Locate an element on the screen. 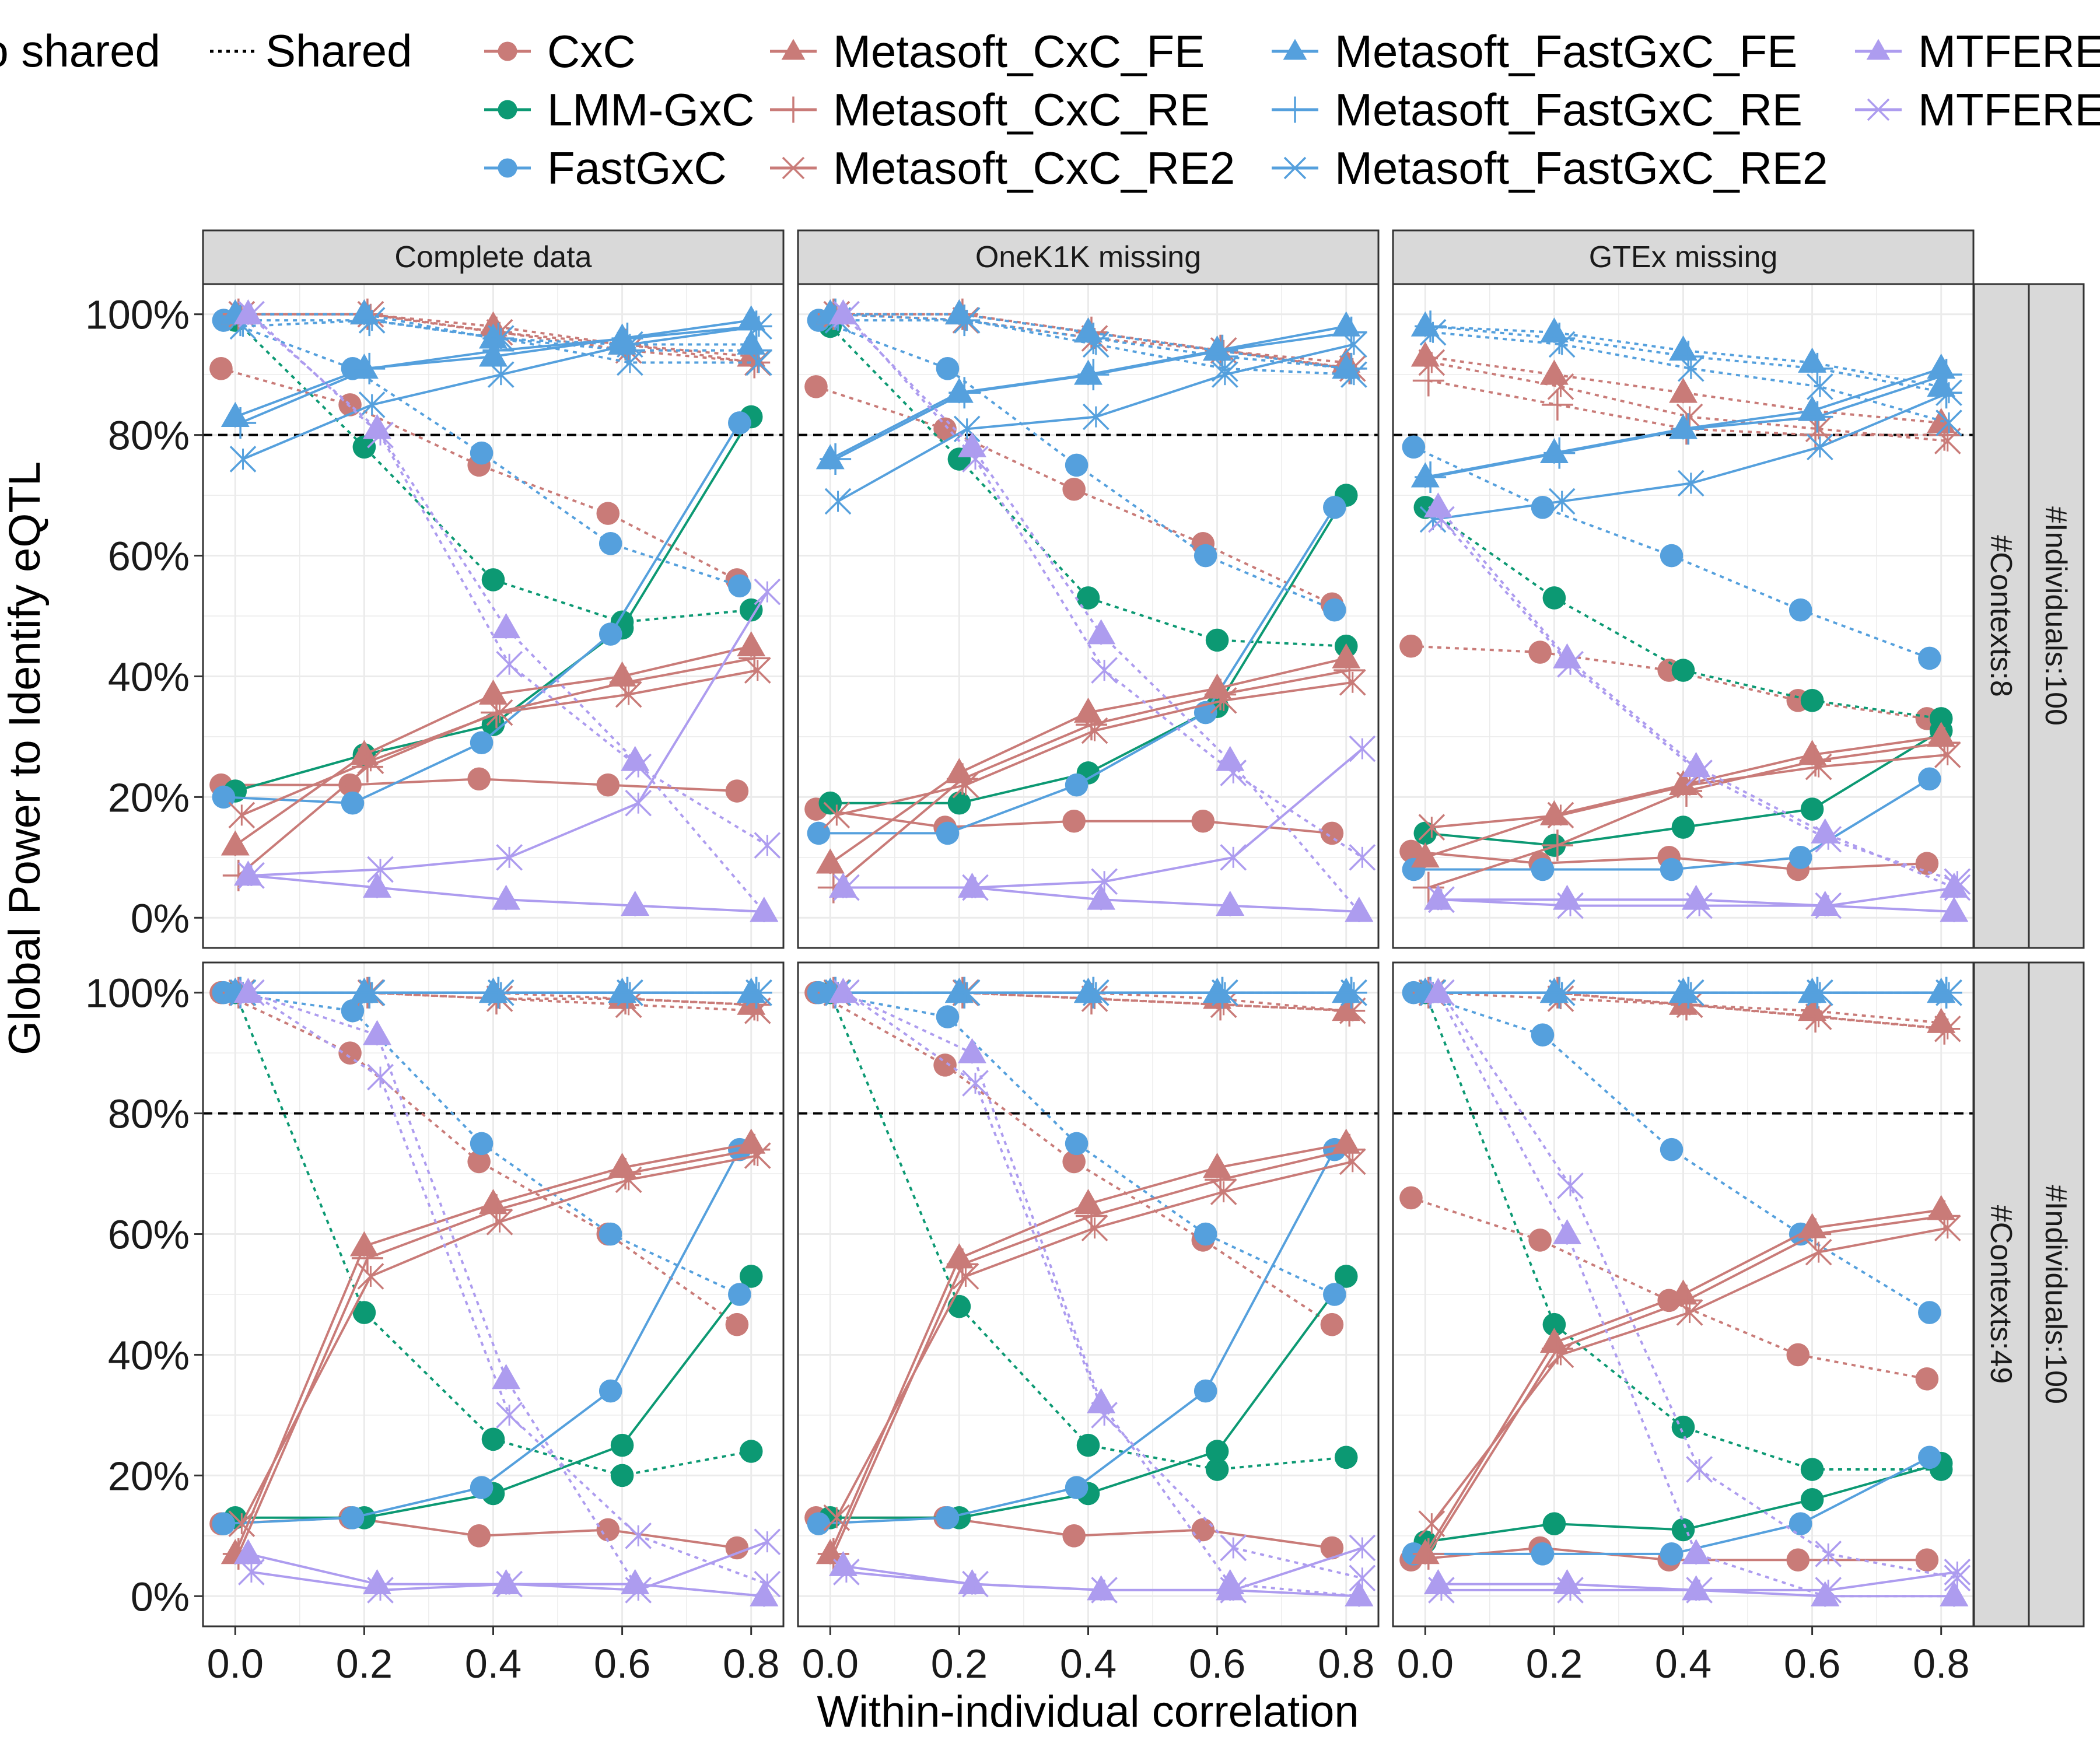 The image size is (2100, 1750). facet-strip-contexts: #Contexts:49 is located at coordinates (2001, 1294).